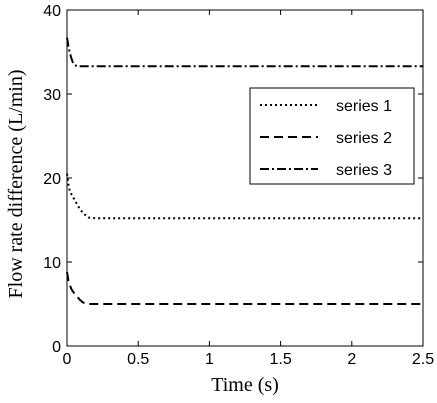  I want to click on y-tick-label: 40, so click(52, 11).